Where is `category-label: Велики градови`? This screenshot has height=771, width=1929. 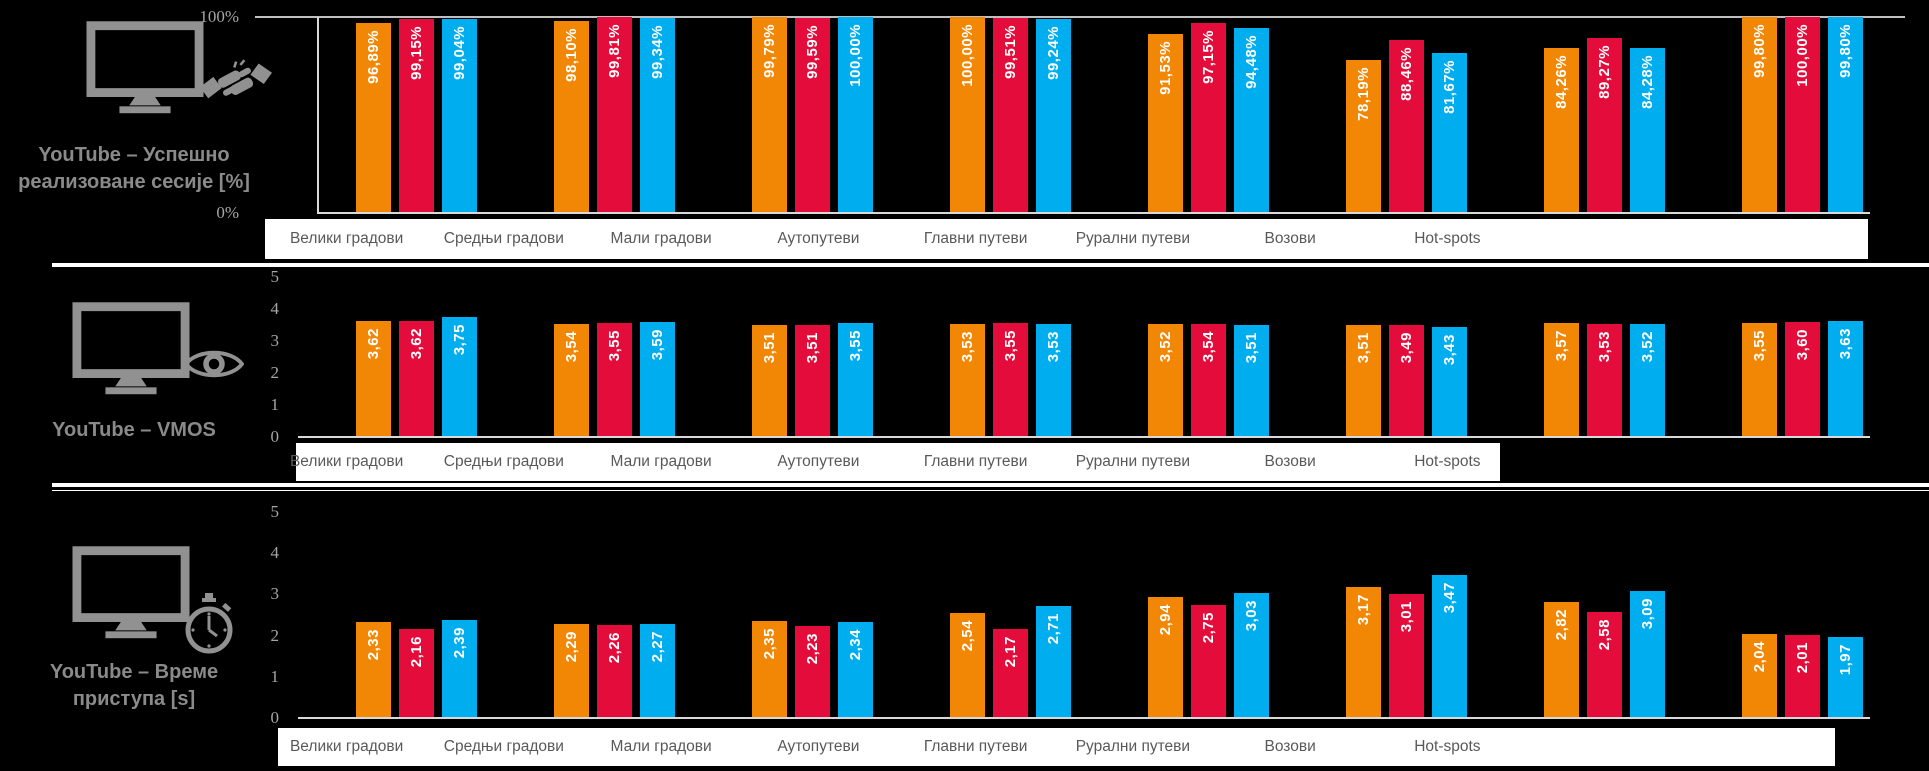 category-label: Велики градови is located at coordinates (346, 746).